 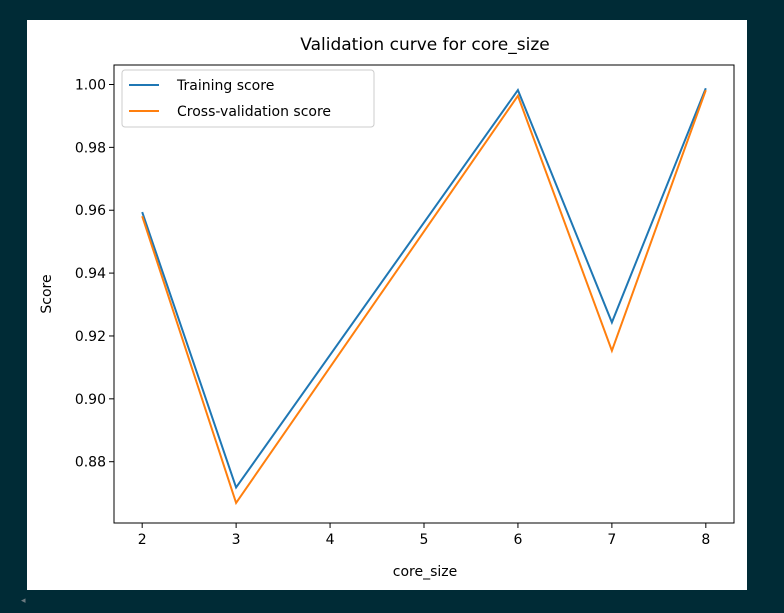 What do you see at coordinates (90, 274) in the screenshot?
I see `y-tick-label: 0.94` at bounding box center [90, 274].